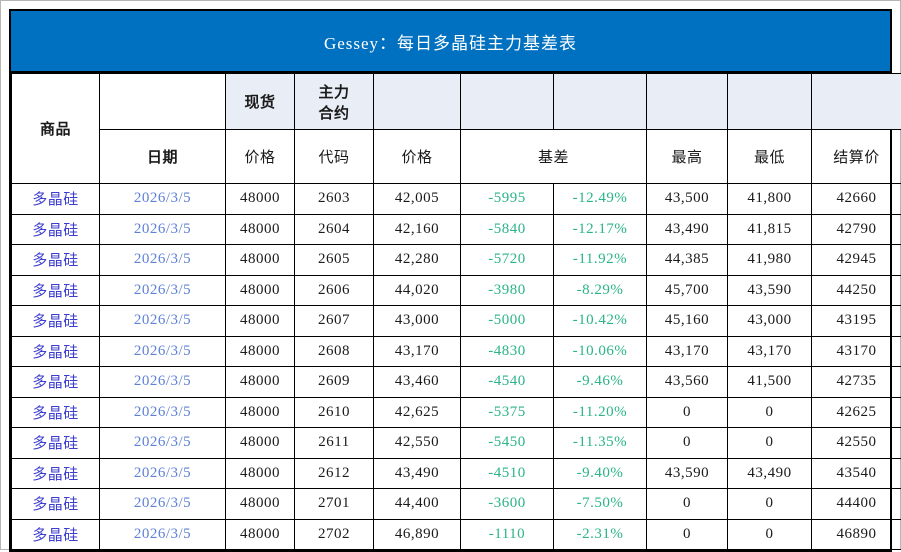 The height and width of the screenshot is (552, 901). Describe the element at coordinates (687, 290) in the screenshot. I see `cell-high: 45,700` at that location.